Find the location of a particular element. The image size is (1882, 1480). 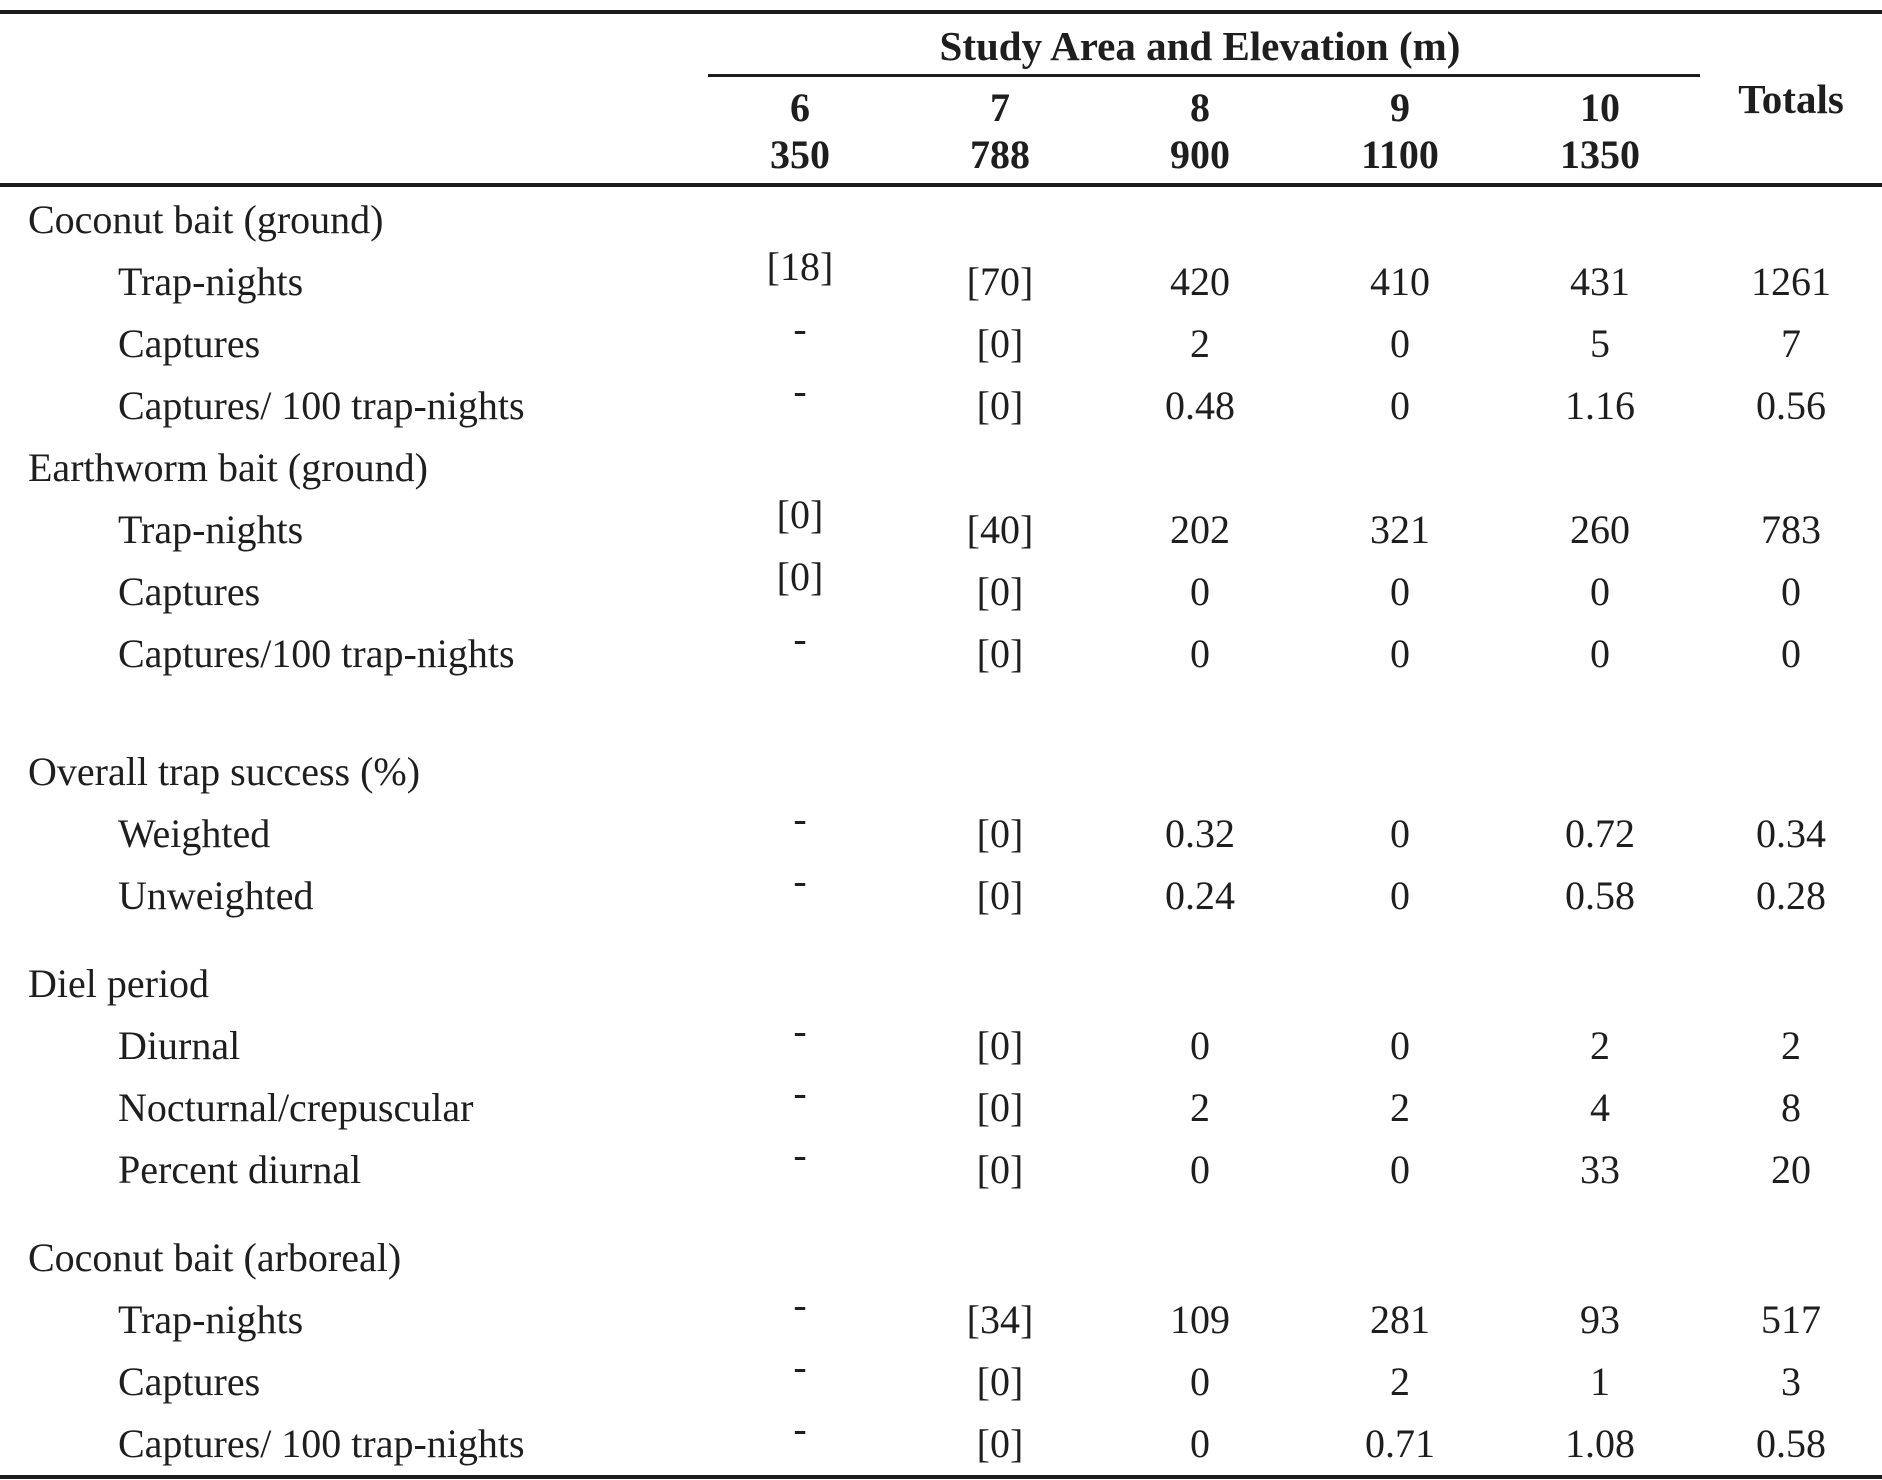

value-cell-area-10: 5 is located at coordinates (1600, 344).